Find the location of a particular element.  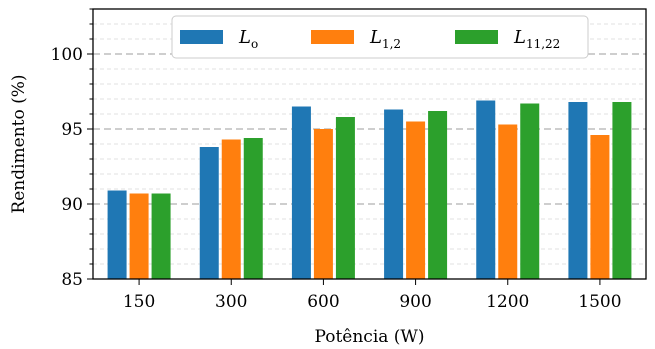

x-axis-label: Potência (W) is located at coordinates (369, 337).